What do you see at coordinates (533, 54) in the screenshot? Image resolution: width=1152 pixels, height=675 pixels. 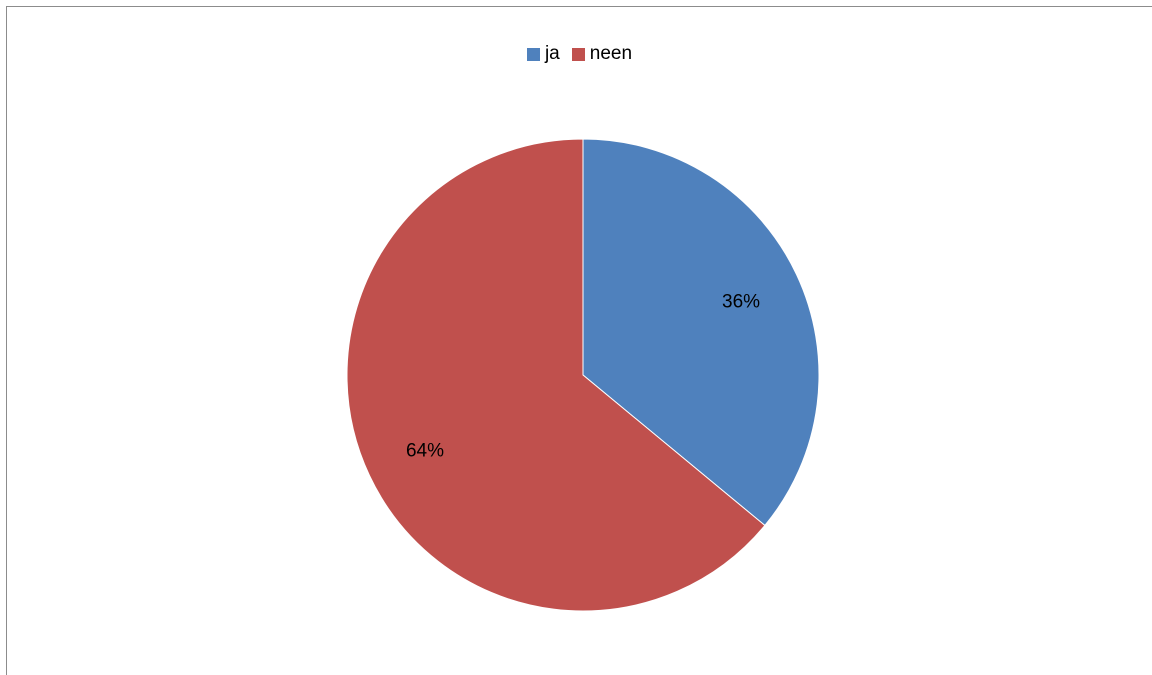 I see `legend-swatch-ja` at bounding box center [533, 54].